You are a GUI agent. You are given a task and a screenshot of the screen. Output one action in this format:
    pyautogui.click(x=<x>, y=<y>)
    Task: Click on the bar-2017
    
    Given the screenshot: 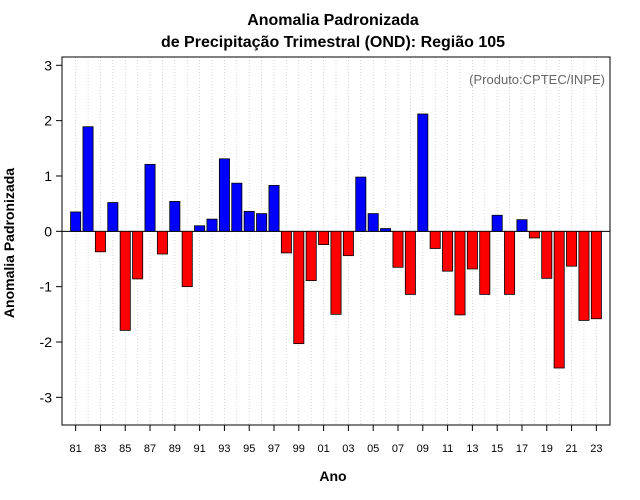 What is the action you would take?
    pyautogui.click(x=522, y=225)
    